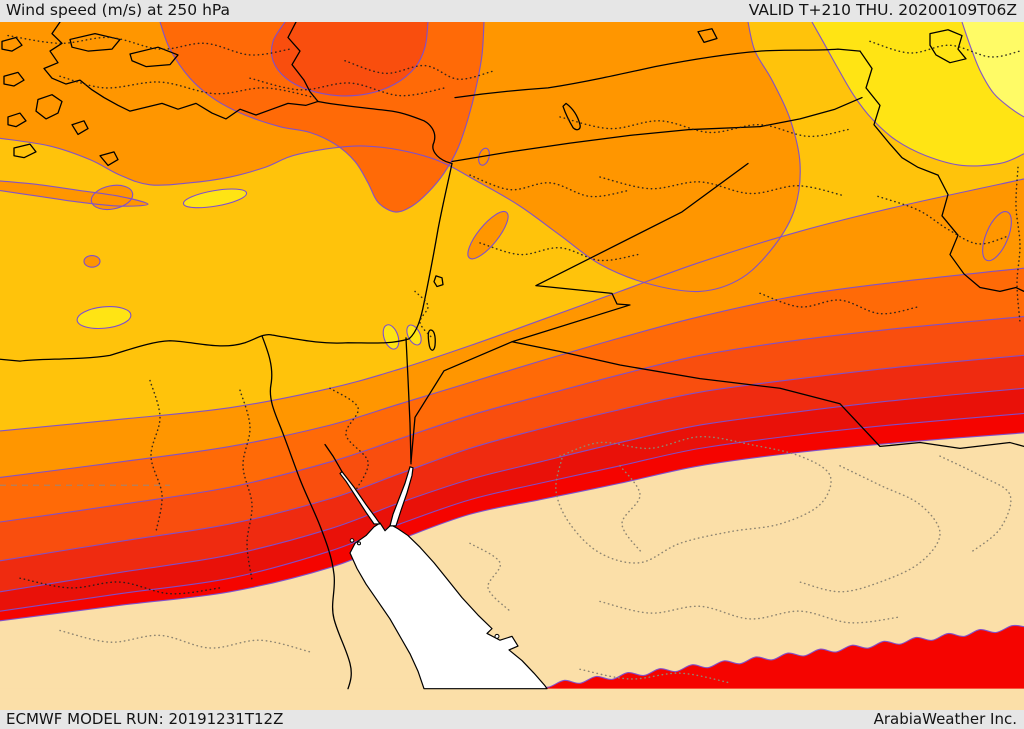 The height and width of the screenshot is (729, 1024). Describe the element at coordinates (145, 719) in the screenshot. I see `model-run-label: ECMWF MODEL RUN: 20191231T12Z` at that location.